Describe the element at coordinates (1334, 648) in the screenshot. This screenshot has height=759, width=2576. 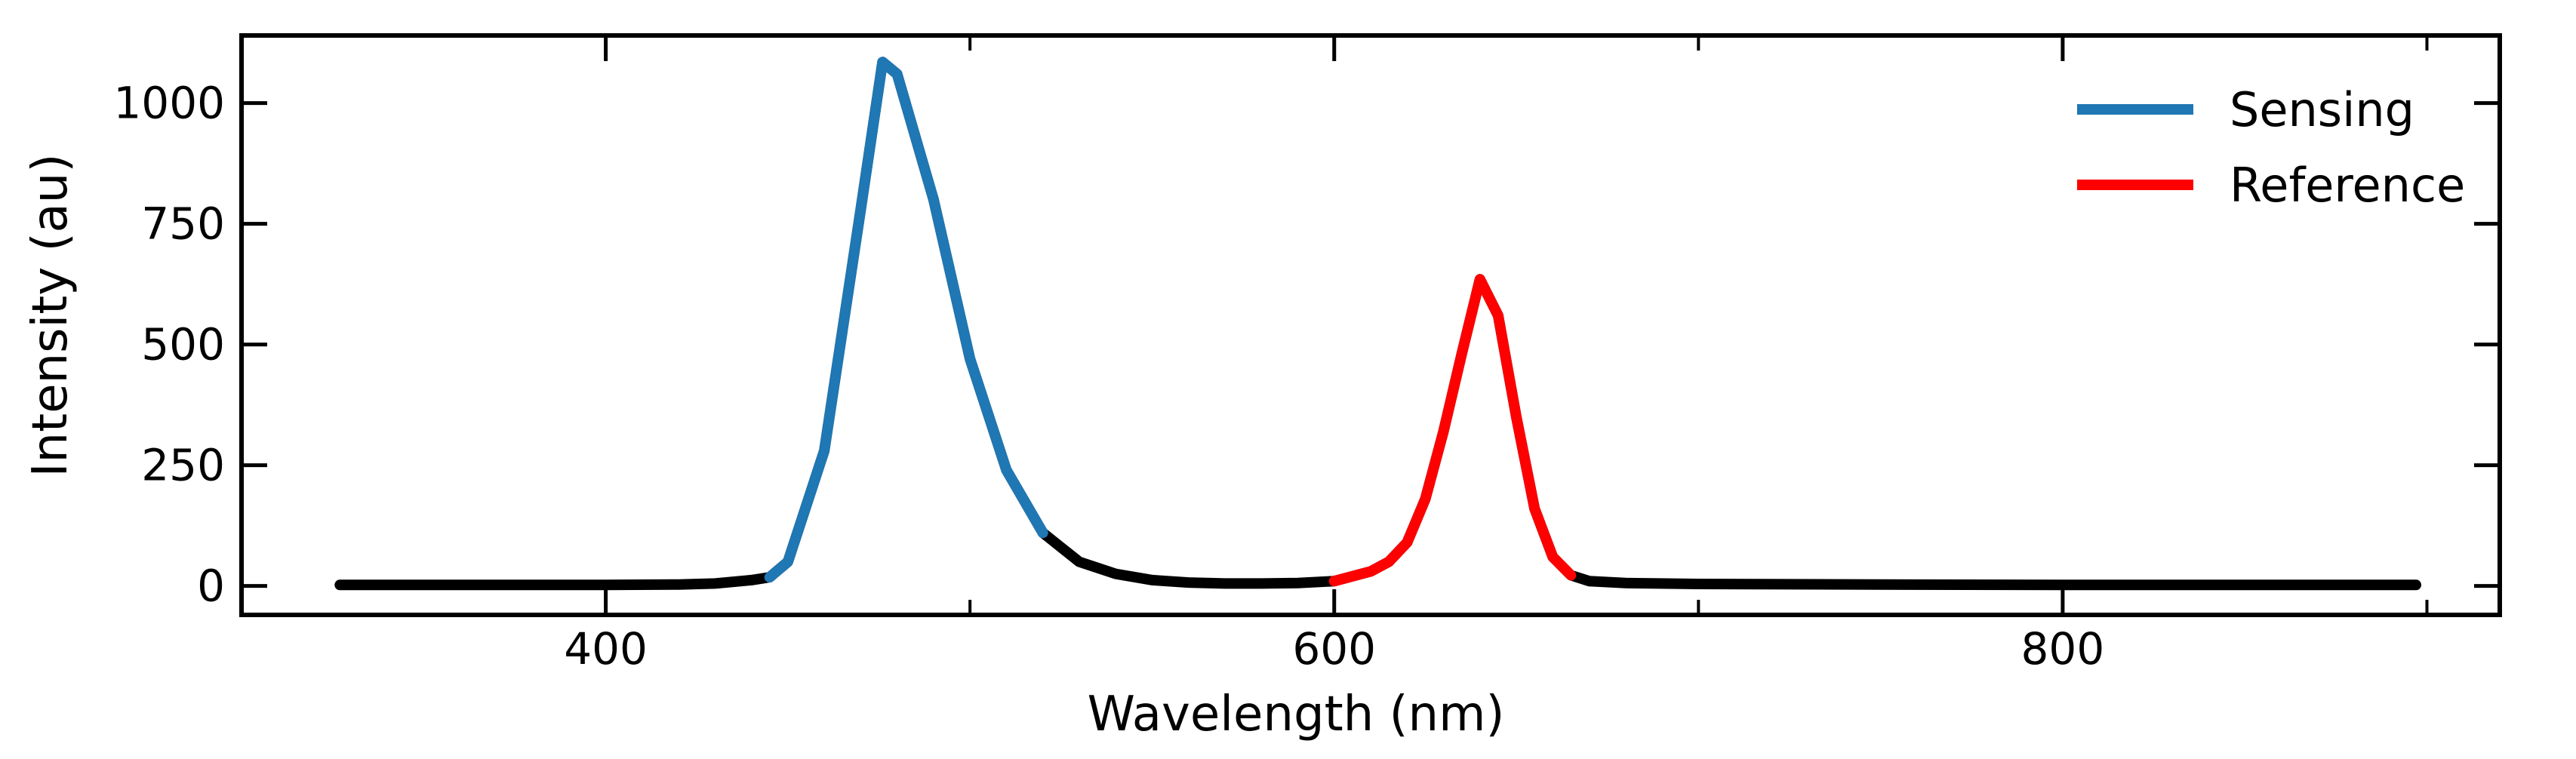
I see `x-tick-label: 600` at that location.